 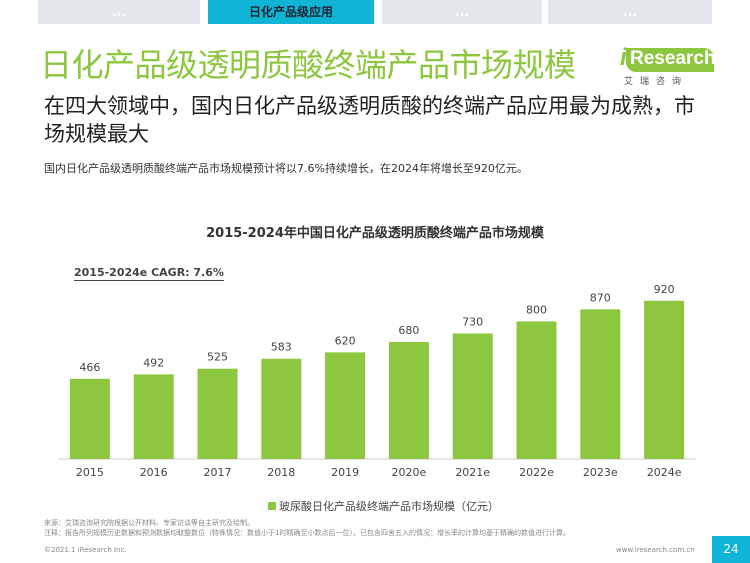 What do you see at coordinates (536, 472) in the screenshot?
I see `tick-label-2022e: 2022e` at bounding box center [536, 472].